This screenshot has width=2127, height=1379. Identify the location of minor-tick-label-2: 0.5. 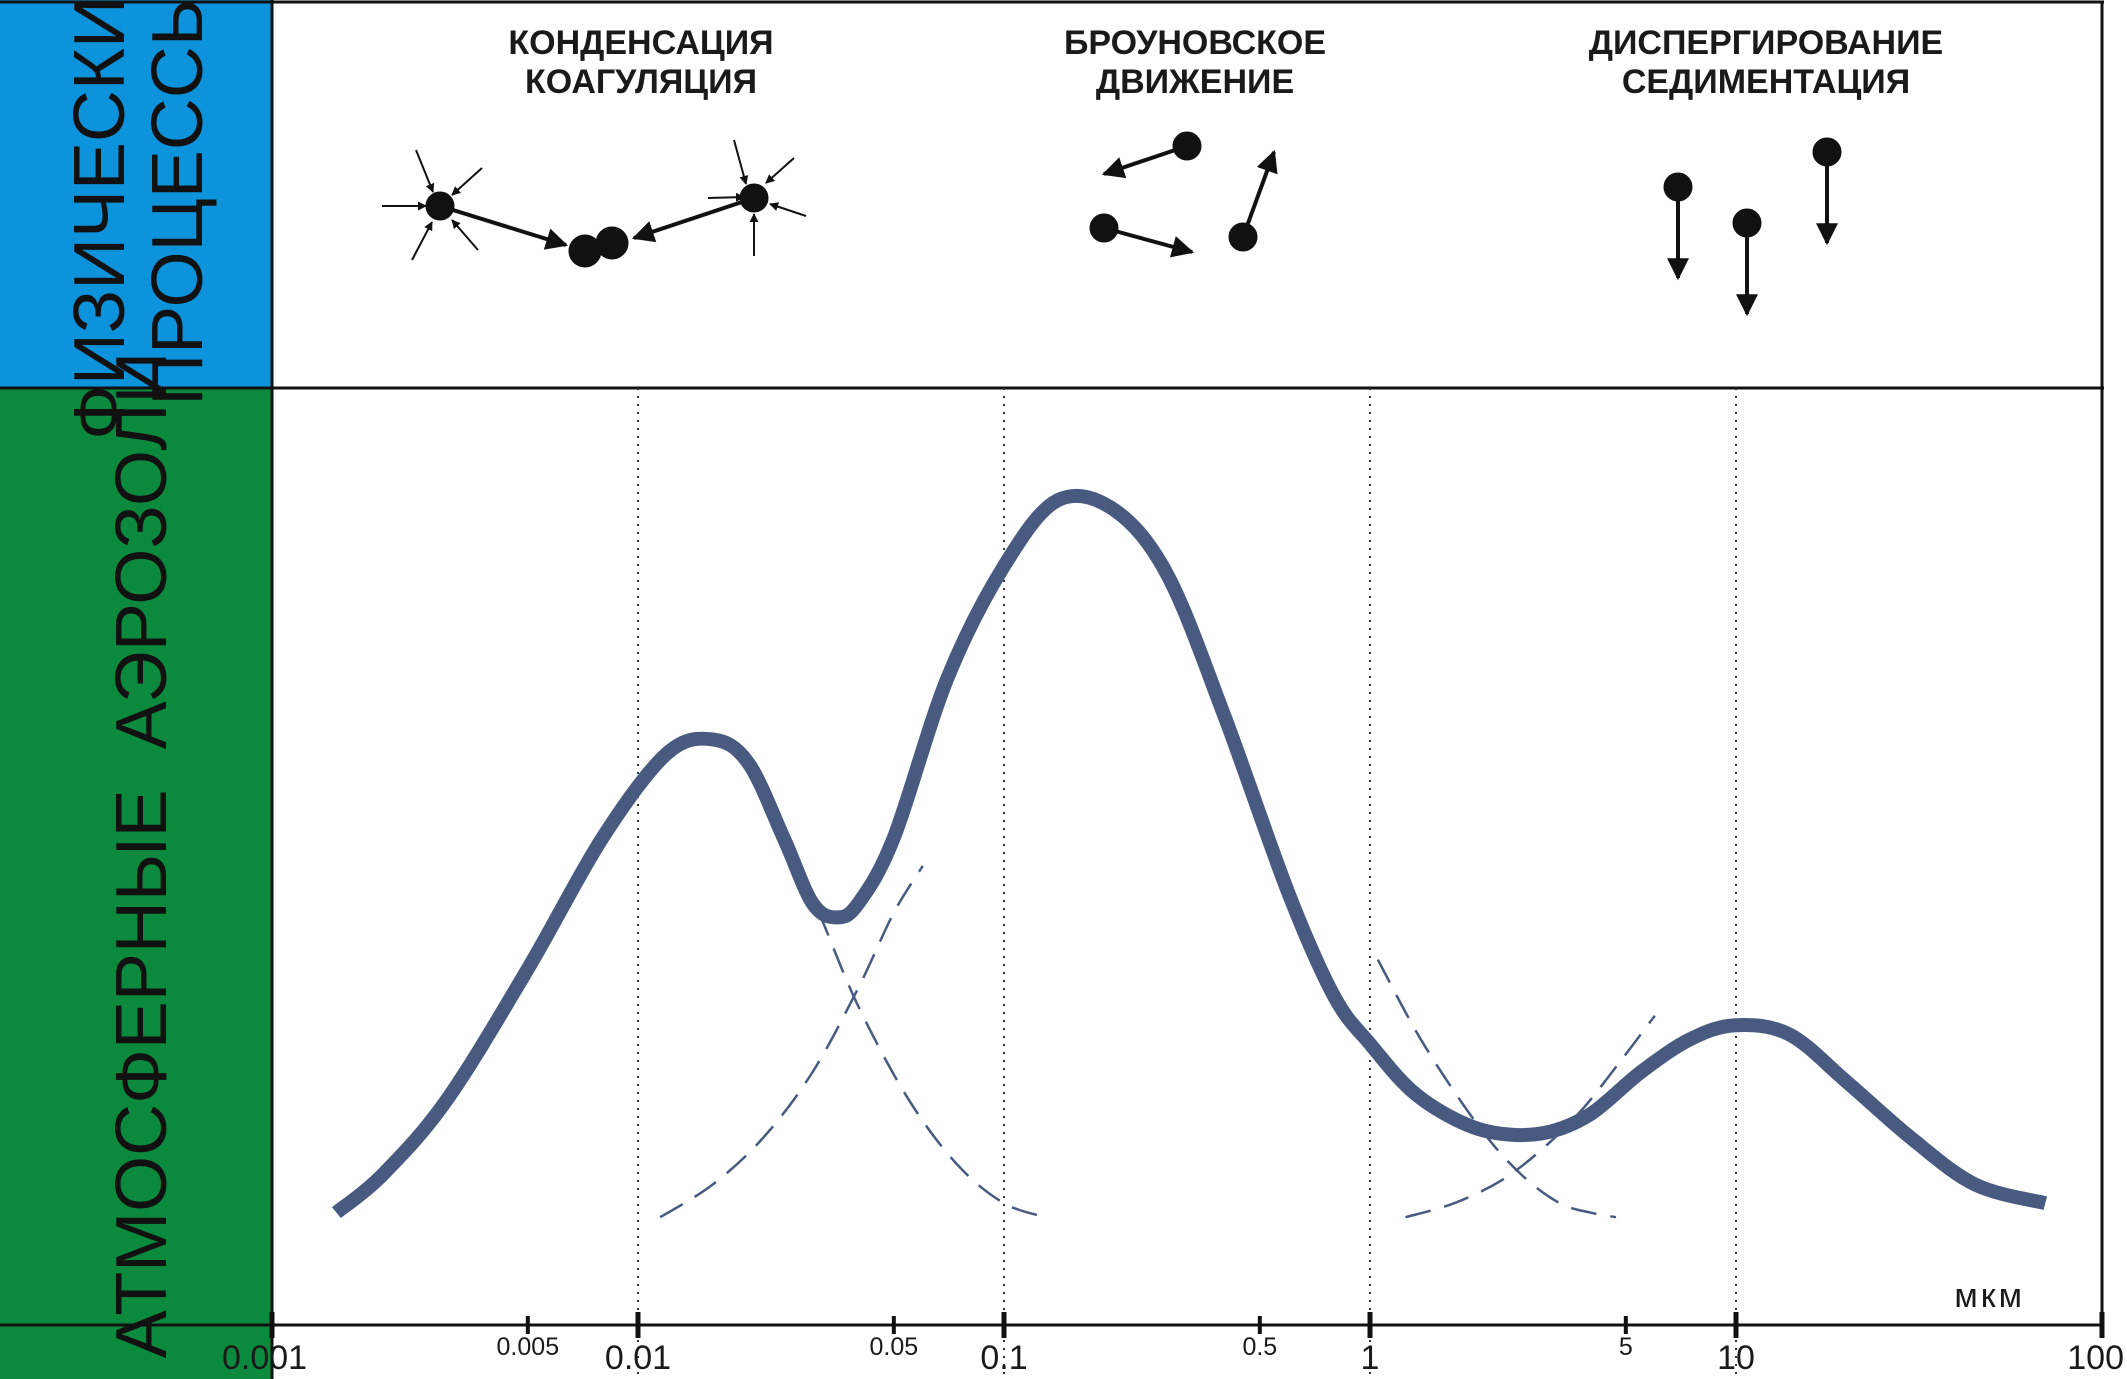
(1259, 1347).